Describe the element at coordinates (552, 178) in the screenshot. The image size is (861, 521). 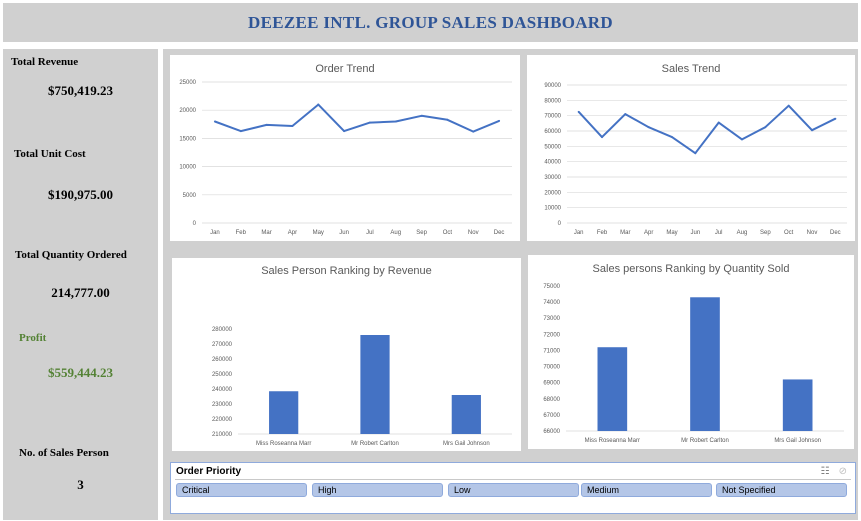
I see `y-tick-label: 30000` at that location.